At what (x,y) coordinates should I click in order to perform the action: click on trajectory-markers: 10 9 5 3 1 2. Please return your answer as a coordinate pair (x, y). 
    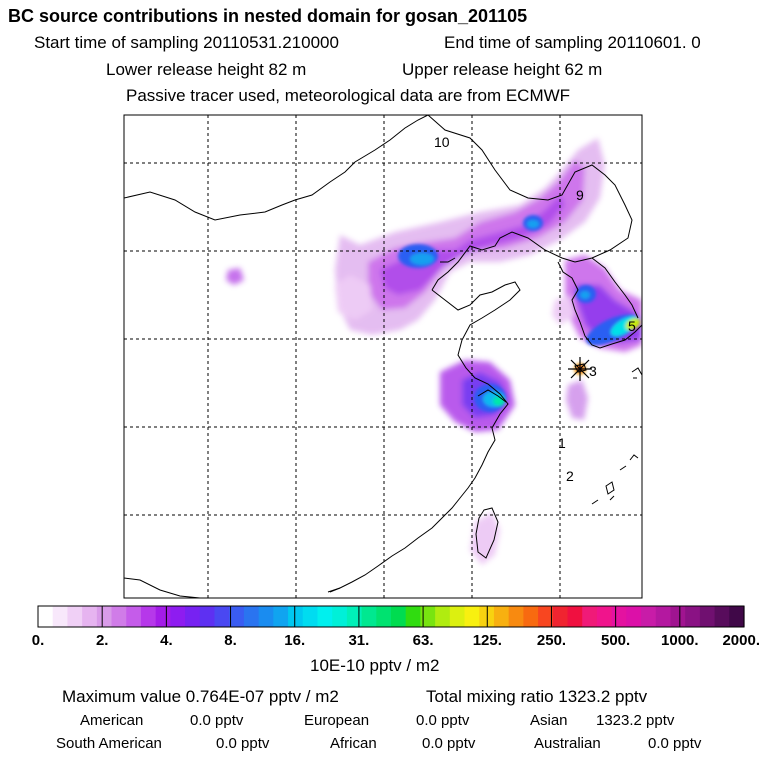
    Looking at the image, I should click on (535, 309).